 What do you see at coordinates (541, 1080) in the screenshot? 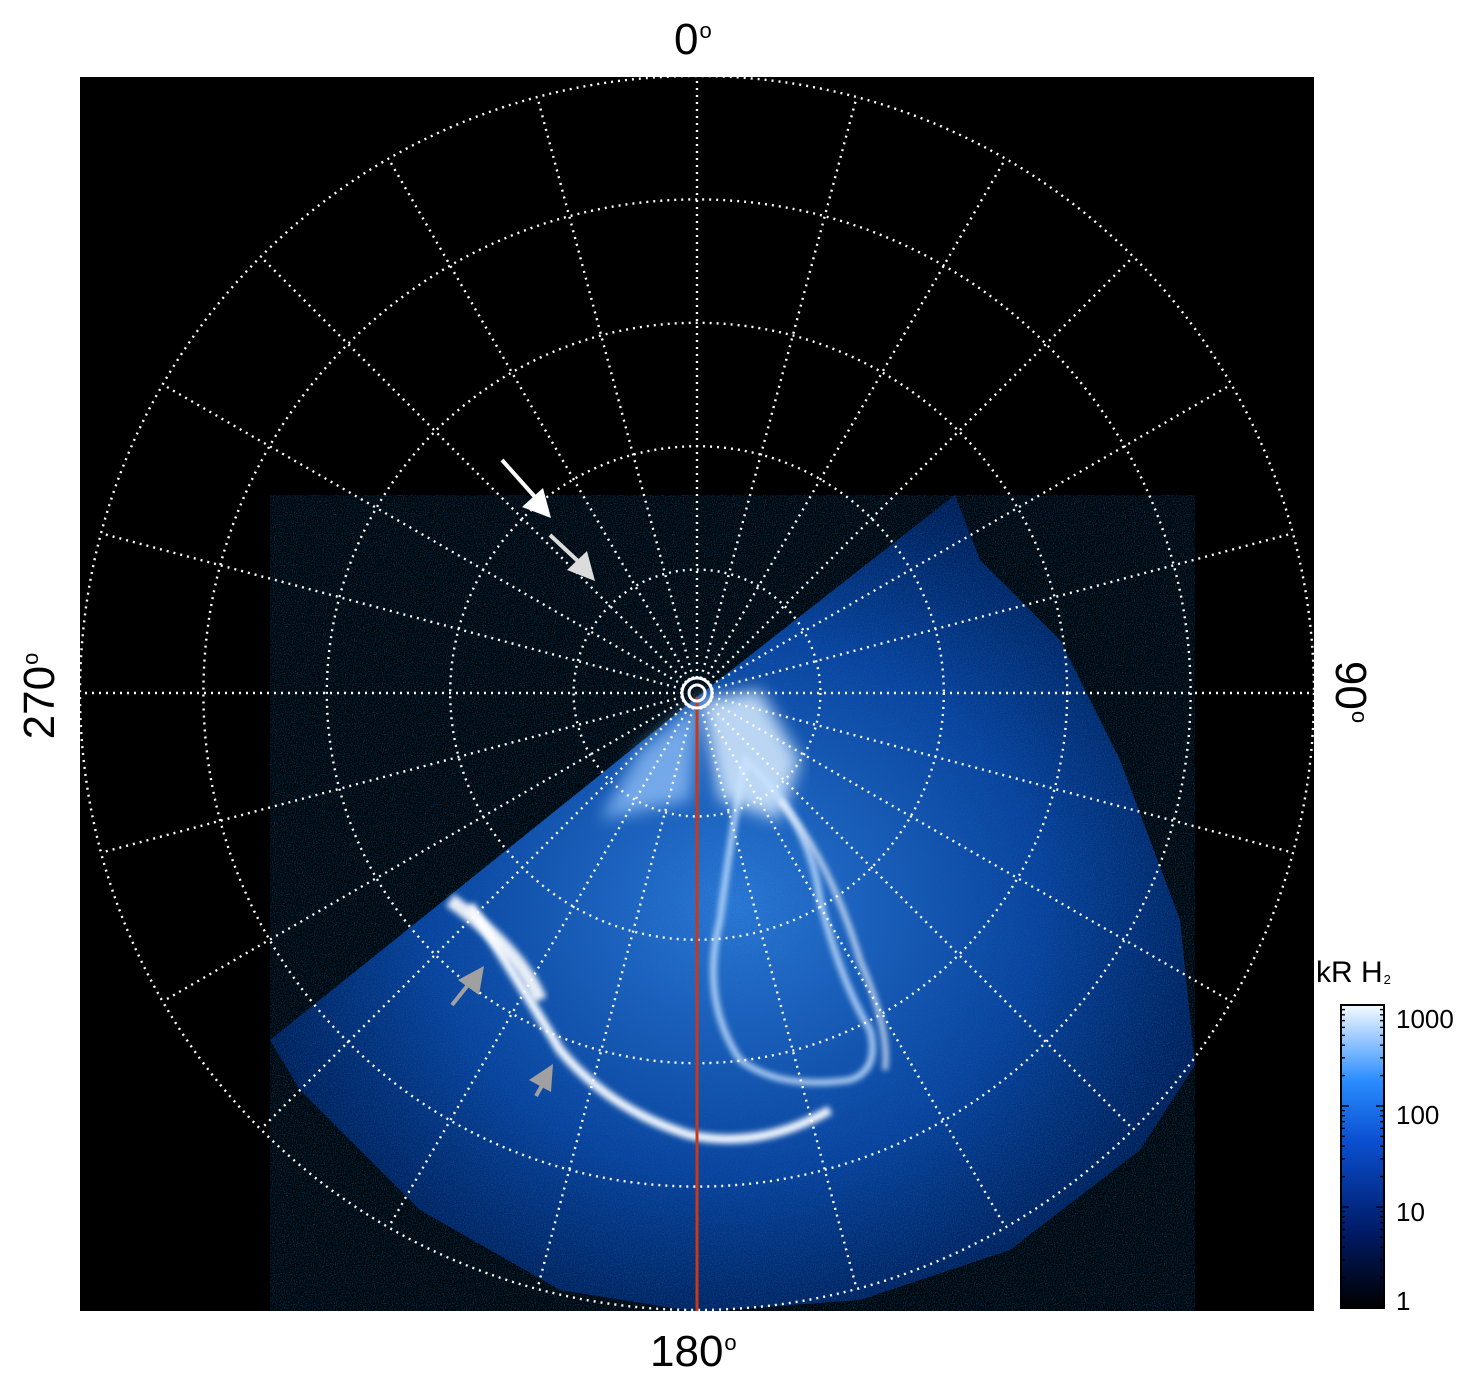
I see `arrow-gray-bottom-icon` at bounding box center [541, 1080].